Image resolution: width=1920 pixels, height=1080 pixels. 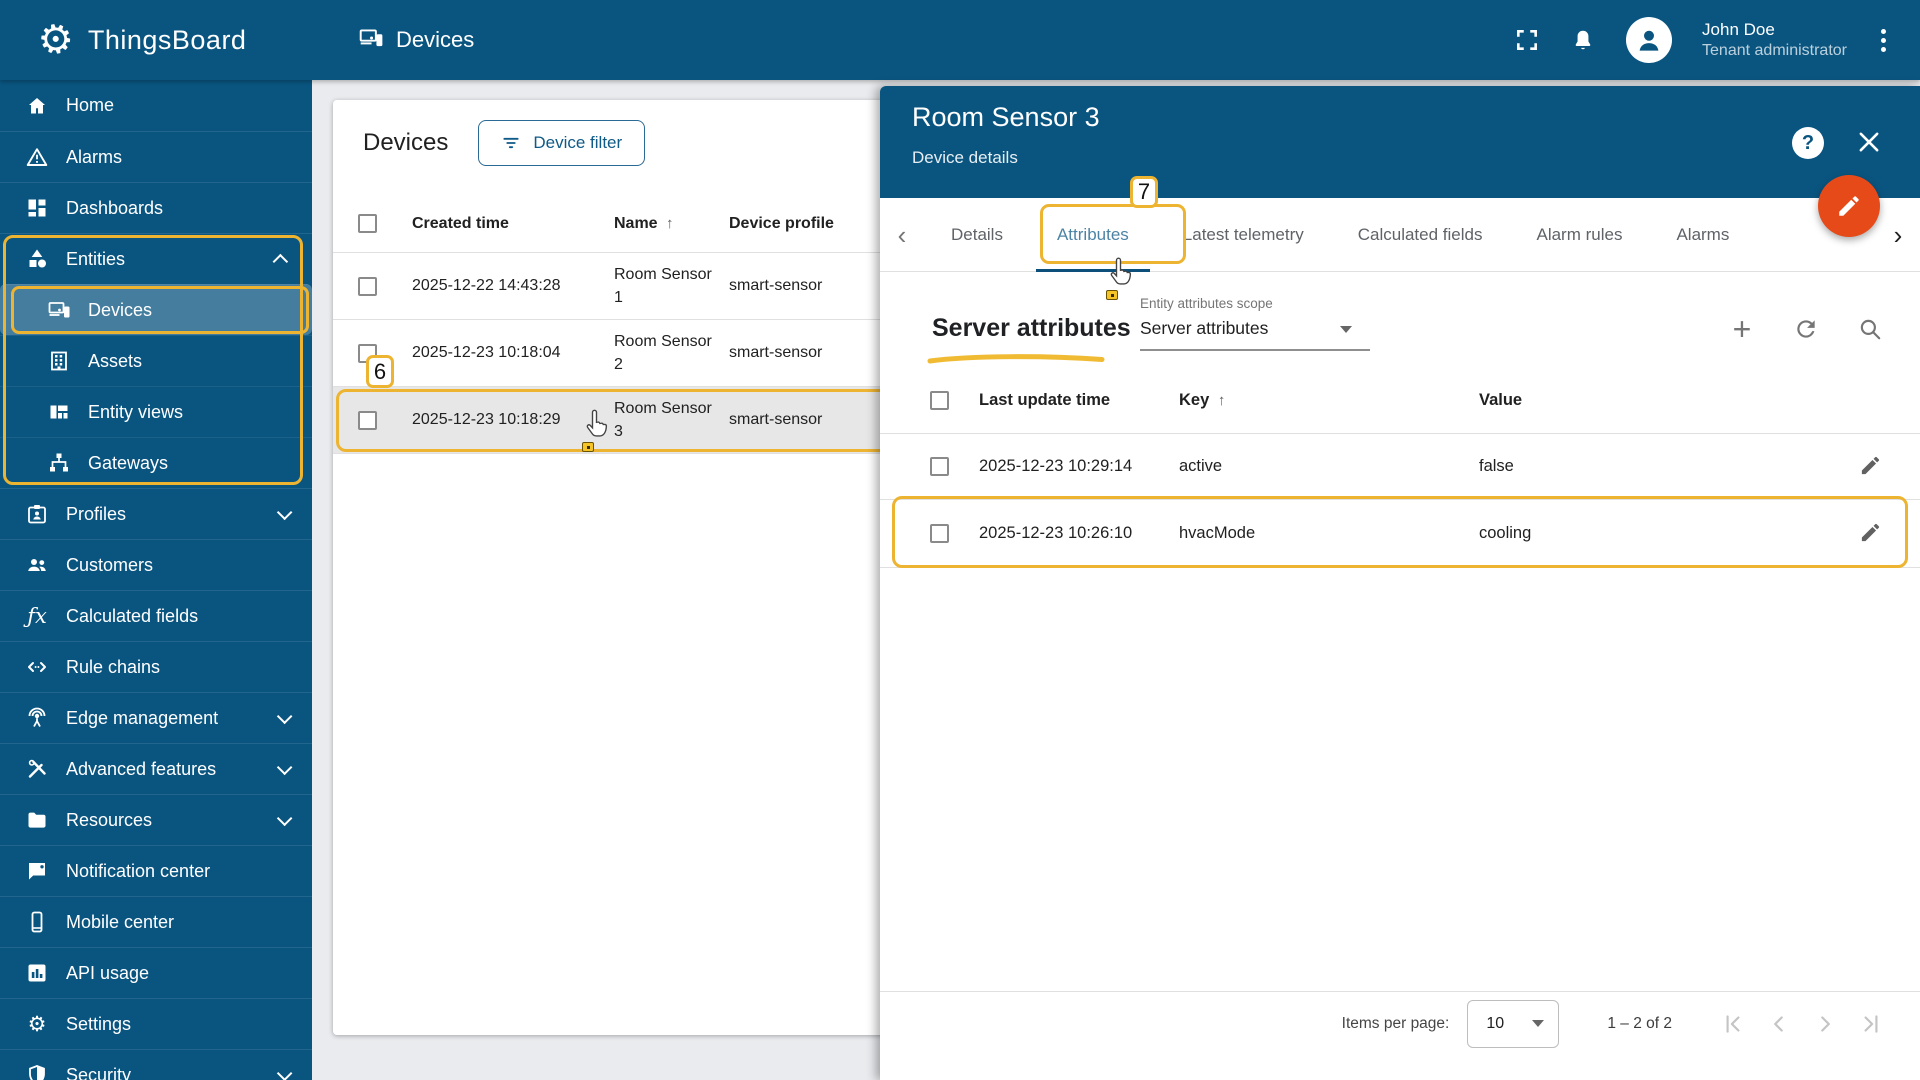 I want to click on cell-device-profile: smart-sensor, so click(x=776, y=419).